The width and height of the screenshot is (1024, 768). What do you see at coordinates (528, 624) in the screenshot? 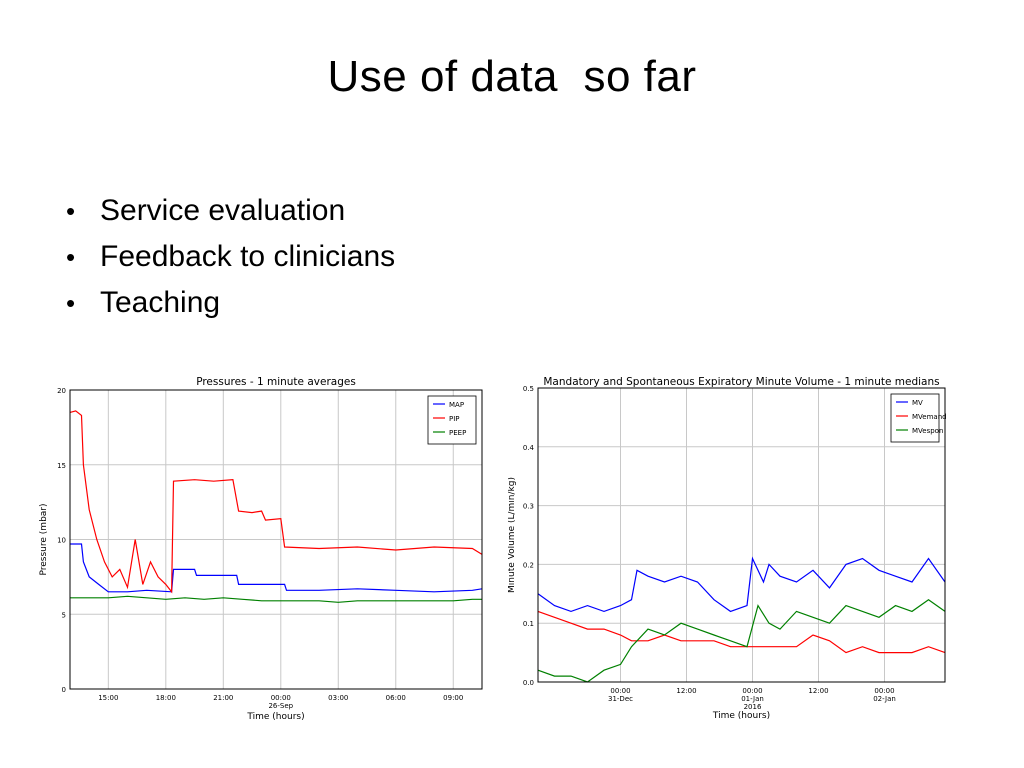
I see `y-tick-label: 0.1` at bounding box center [528, 624].